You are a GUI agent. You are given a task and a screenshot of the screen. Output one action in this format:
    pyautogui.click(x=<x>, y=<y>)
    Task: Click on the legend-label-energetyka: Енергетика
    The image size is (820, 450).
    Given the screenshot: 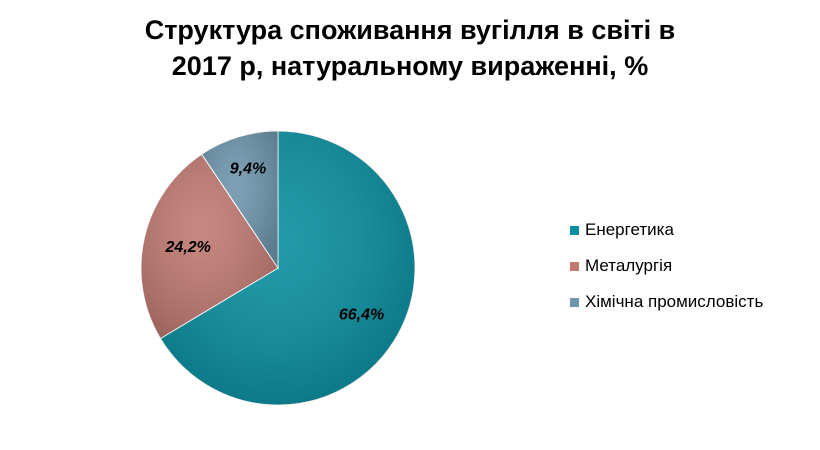 What is the action you would take?
    pyautogui.click(x=629, y=229)
    